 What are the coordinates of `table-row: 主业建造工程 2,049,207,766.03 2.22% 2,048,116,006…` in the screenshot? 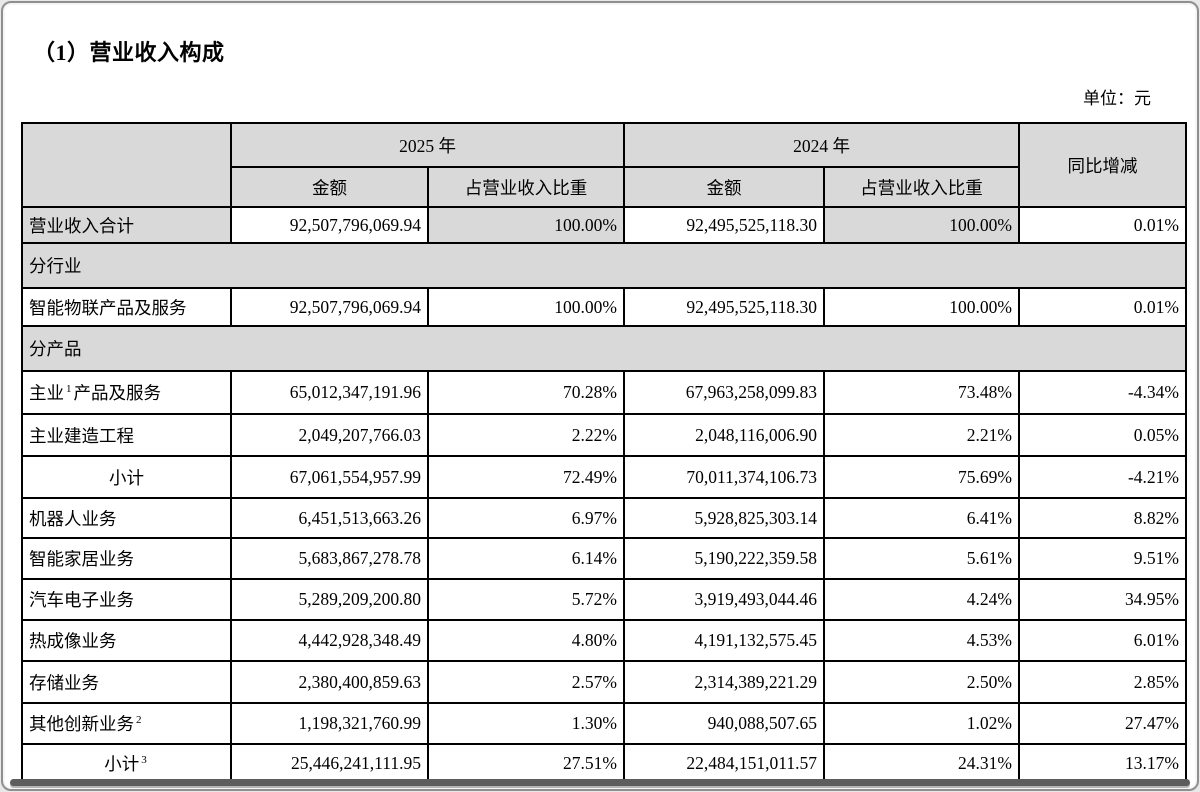 It's located at (604, 435).